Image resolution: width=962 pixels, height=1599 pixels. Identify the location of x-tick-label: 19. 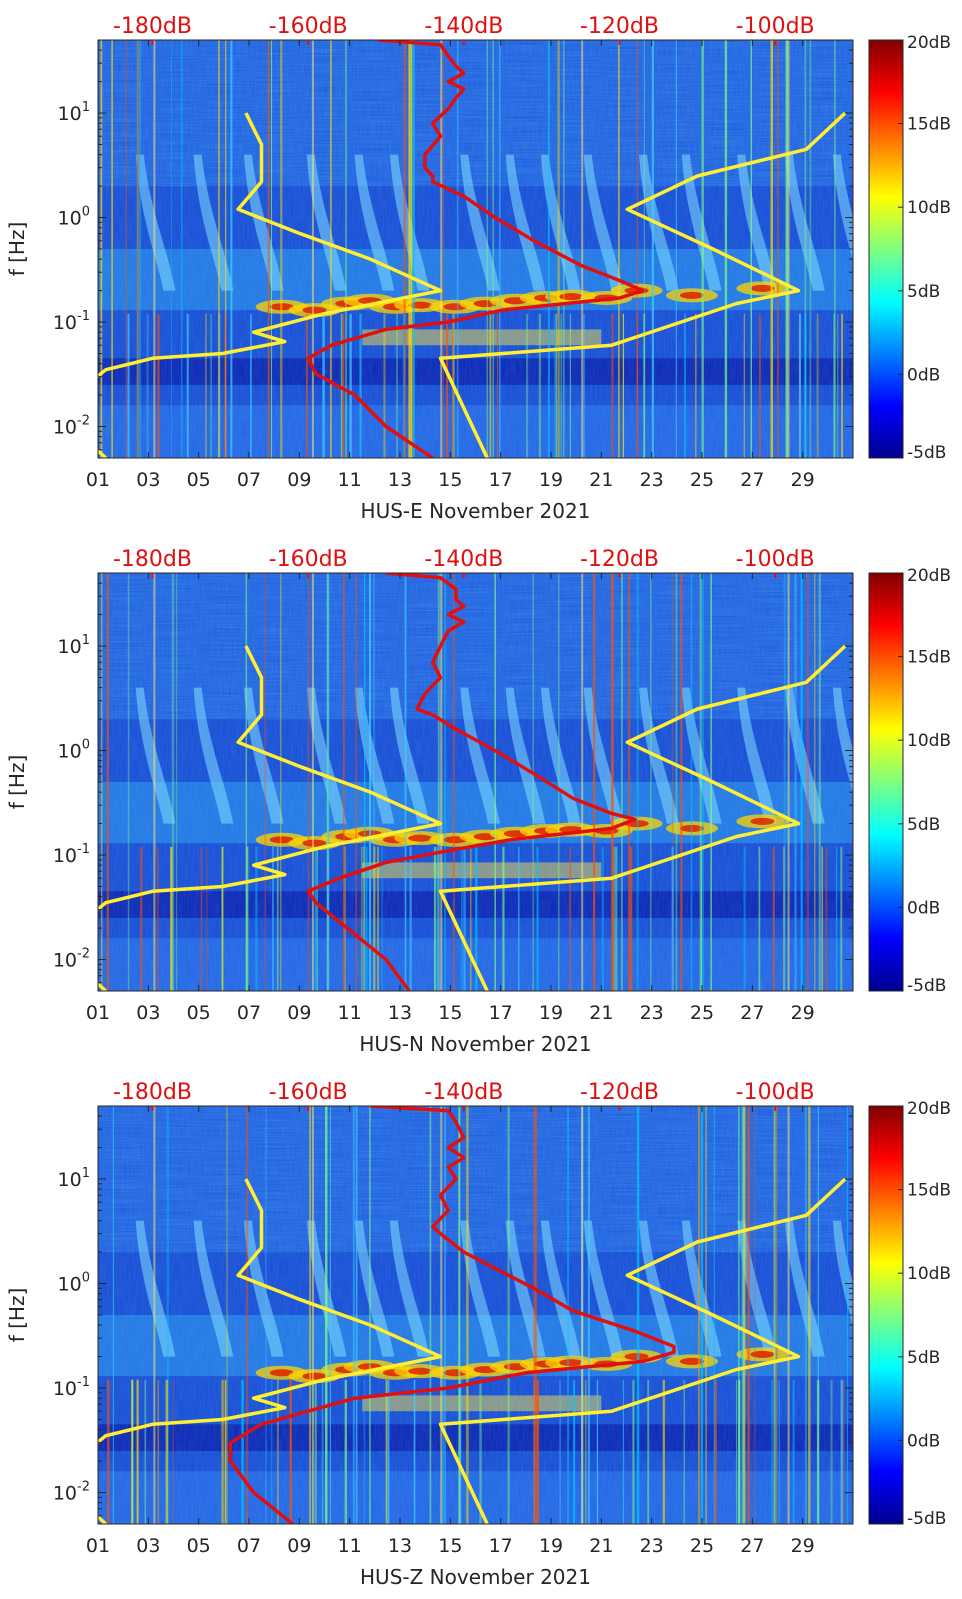
(551, 1013).